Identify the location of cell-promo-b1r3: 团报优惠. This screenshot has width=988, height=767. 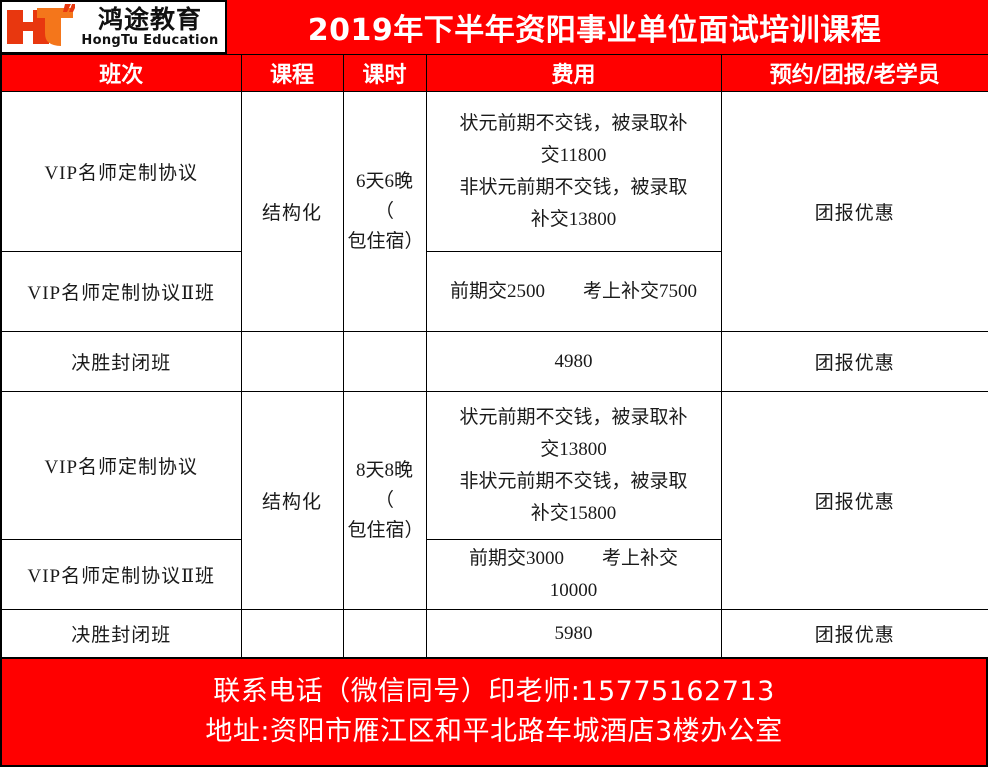
(854, 361).